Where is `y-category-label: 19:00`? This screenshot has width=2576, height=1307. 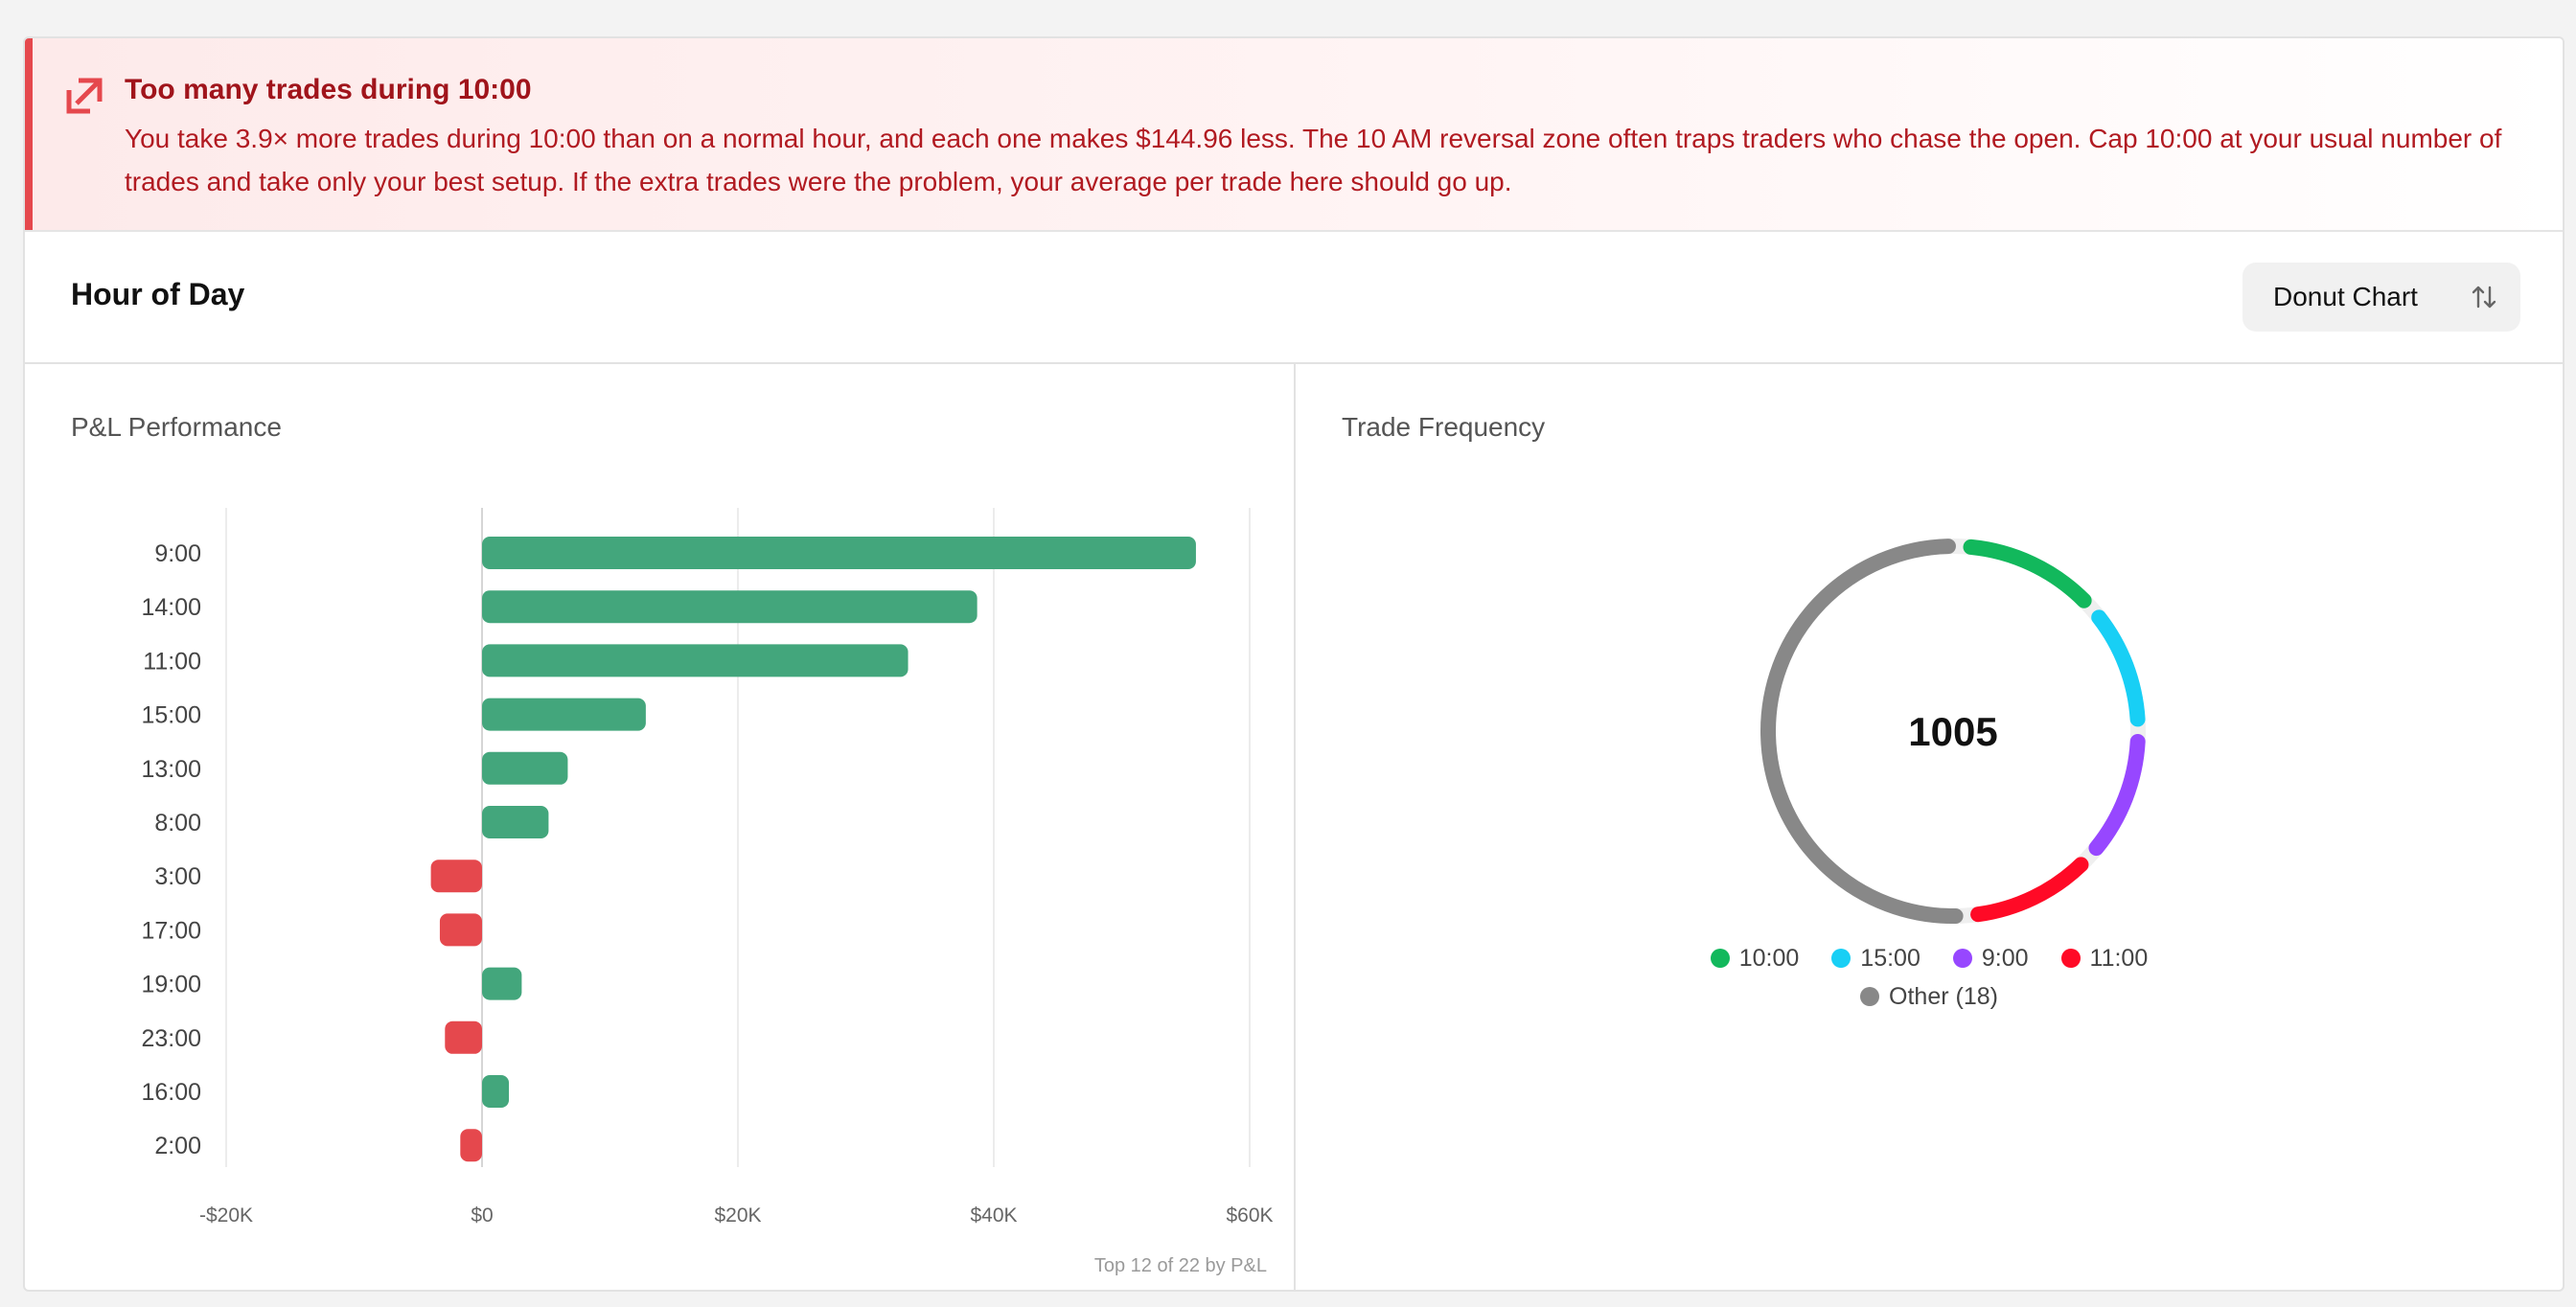
y-category-label: 19:00 is located at coordinates (171, 985).